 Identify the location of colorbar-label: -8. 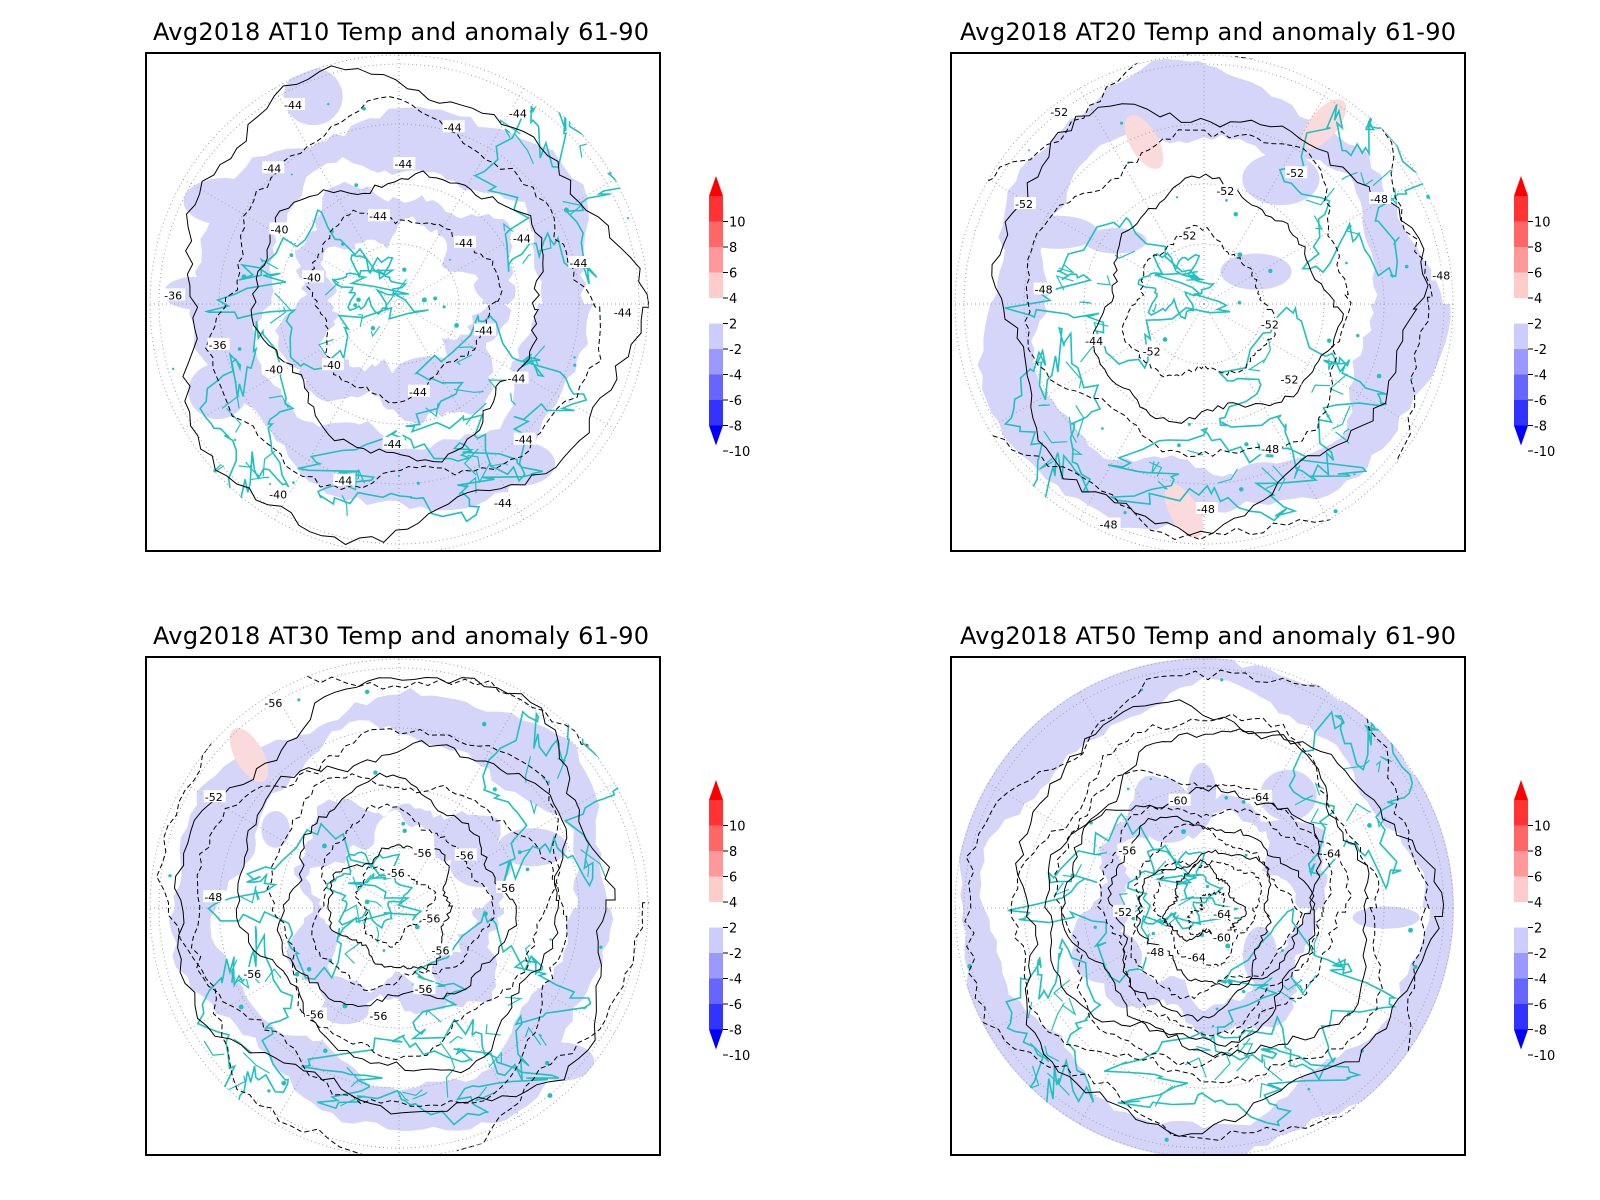
(735, 427).